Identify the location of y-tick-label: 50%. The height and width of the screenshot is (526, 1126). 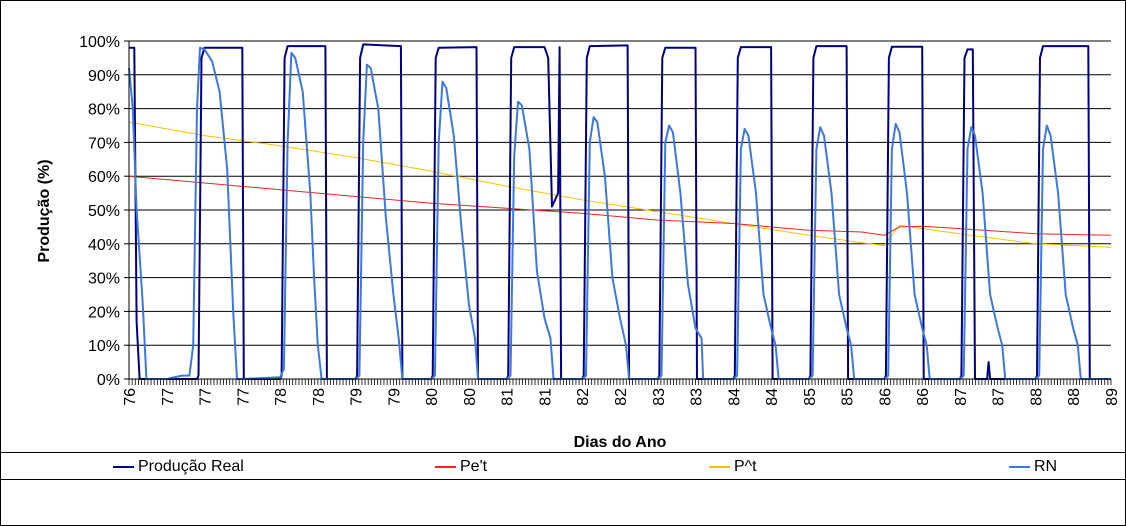
(104, 211).